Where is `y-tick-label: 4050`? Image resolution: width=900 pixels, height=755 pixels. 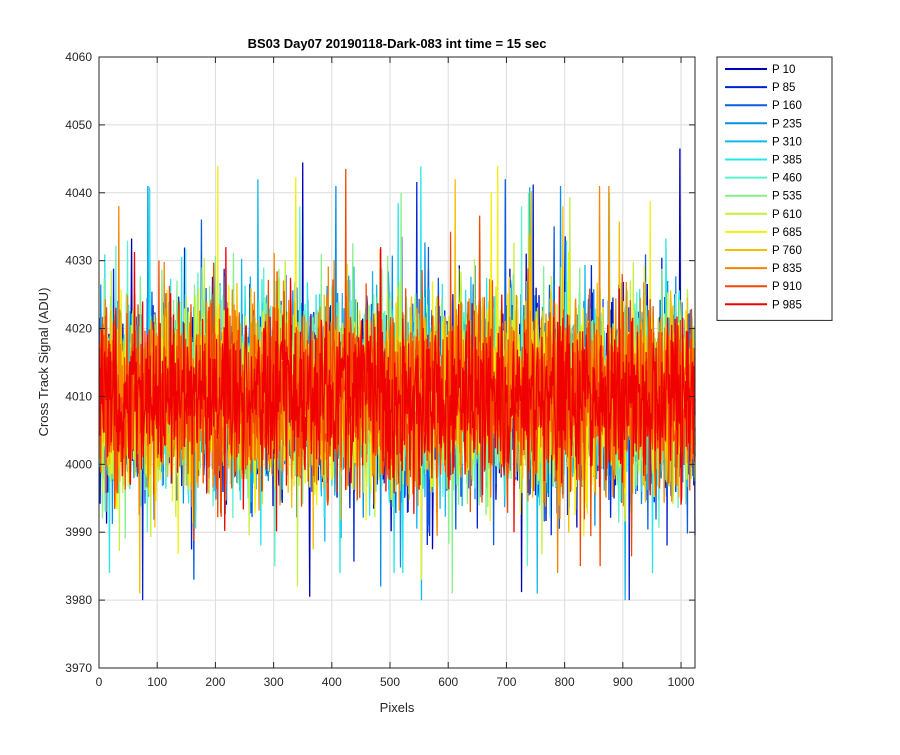
y-tick-label: 4050 is located at coordinates (78, 125).